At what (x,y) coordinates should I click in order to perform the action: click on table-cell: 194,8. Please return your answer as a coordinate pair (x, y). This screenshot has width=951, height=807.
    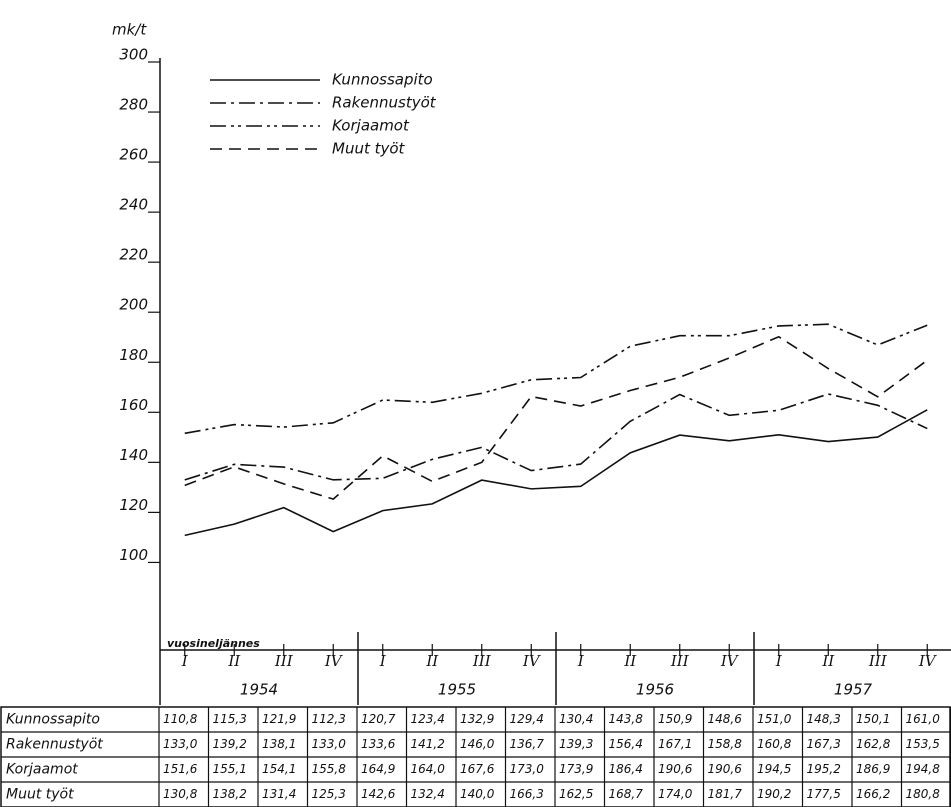
    Looking at the image, I should click on (923, 769).